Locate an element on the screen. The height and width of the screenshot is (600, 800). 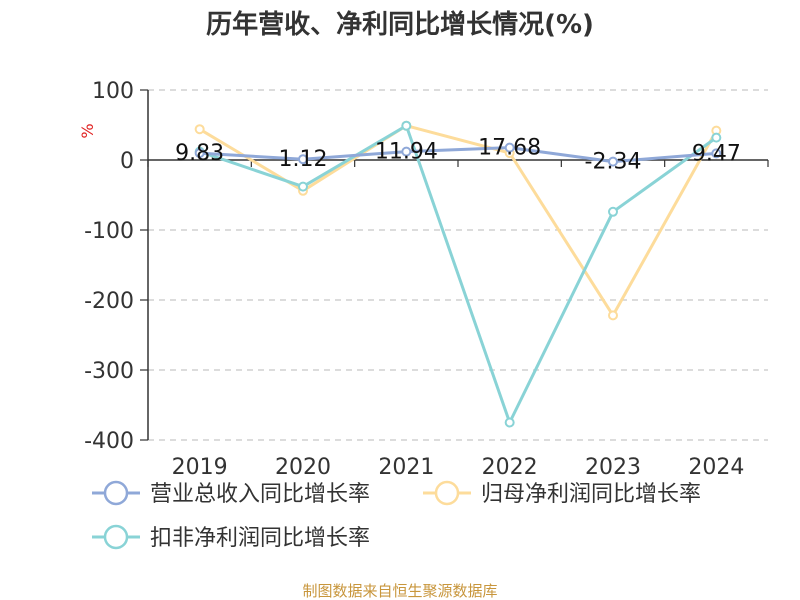
x-tick-label: 2023 is located at coordinates (613, 467).